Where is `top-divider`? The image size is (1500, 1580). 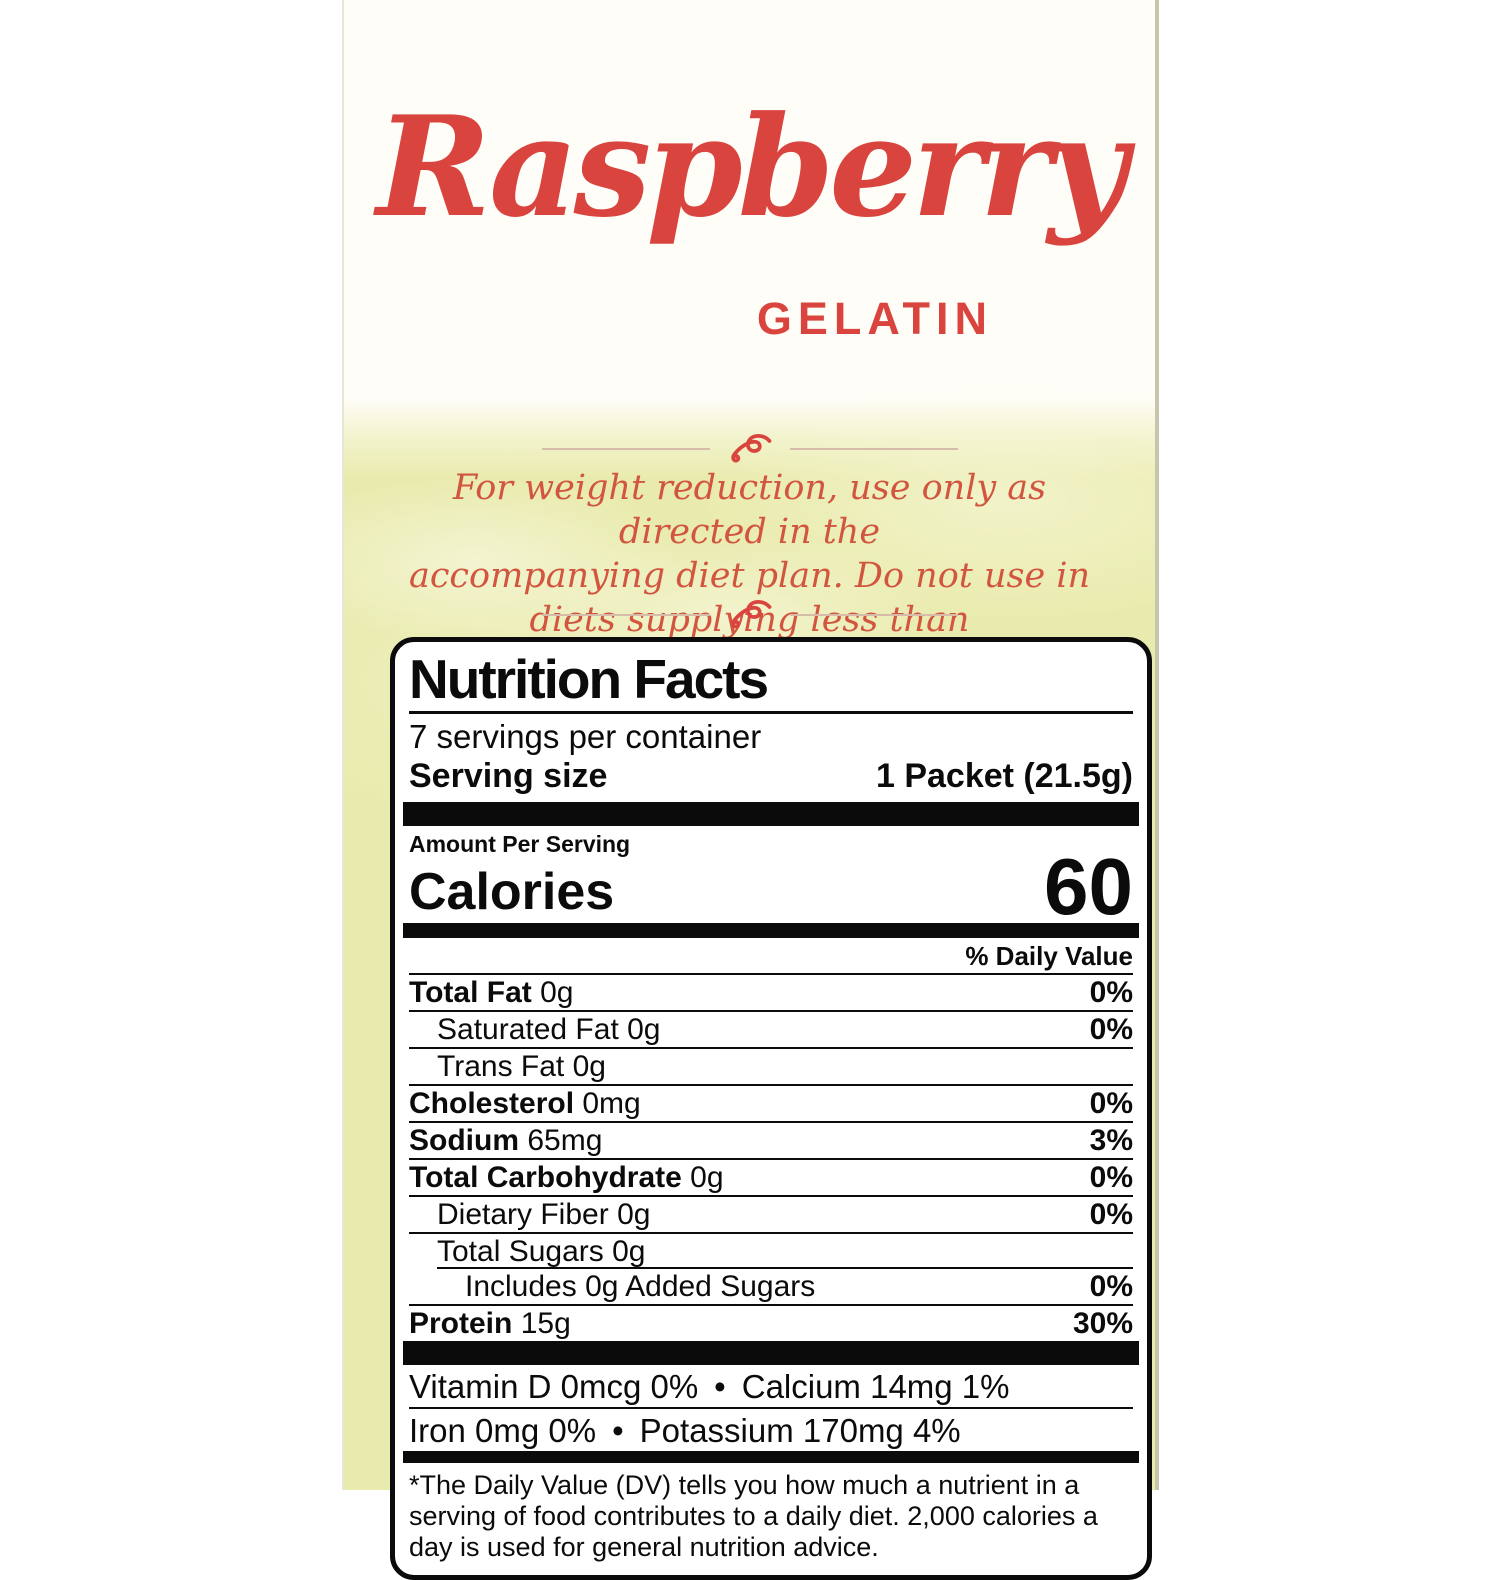
top-divider is located at coordinates (749, 448).